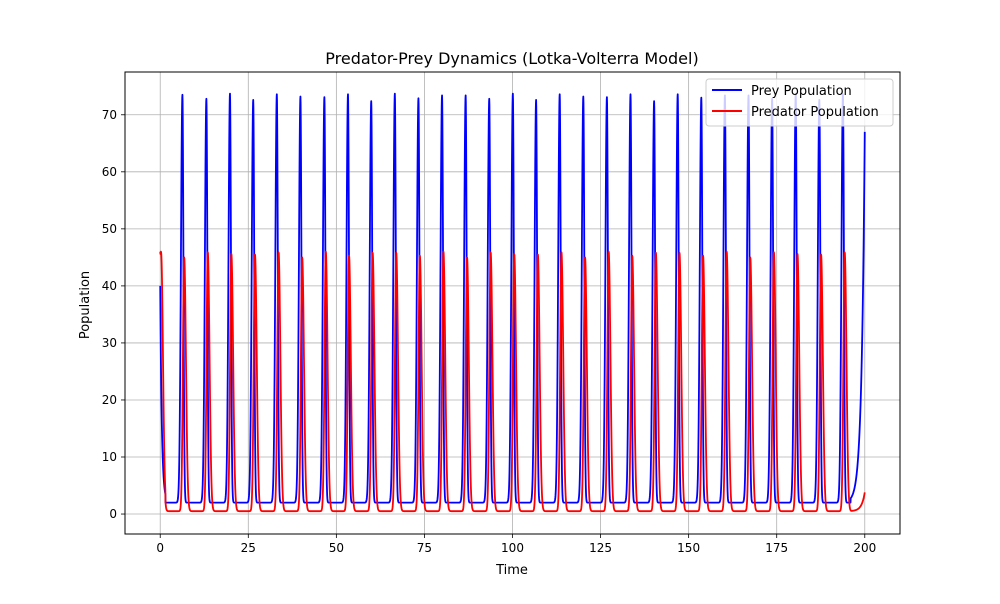  What do you see at coordinates (109, 343) in the screenshot?
I see `y-tick-label: 30` at bounding box center [109, 343].